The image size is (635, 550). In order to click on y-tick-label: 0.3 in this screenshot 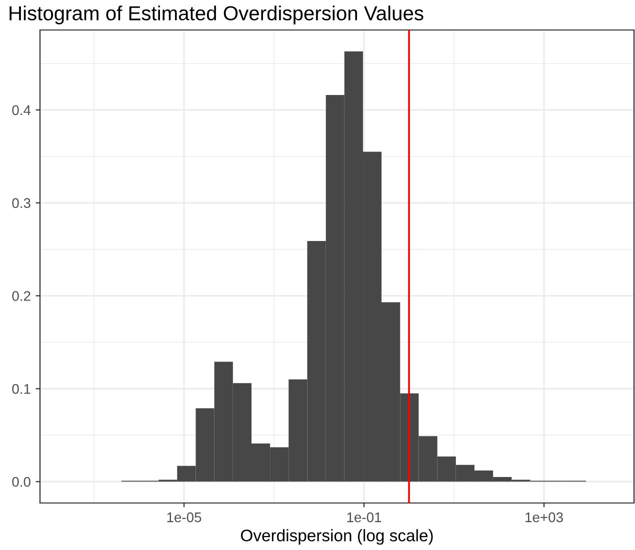, I will do `click(21, 203)`.